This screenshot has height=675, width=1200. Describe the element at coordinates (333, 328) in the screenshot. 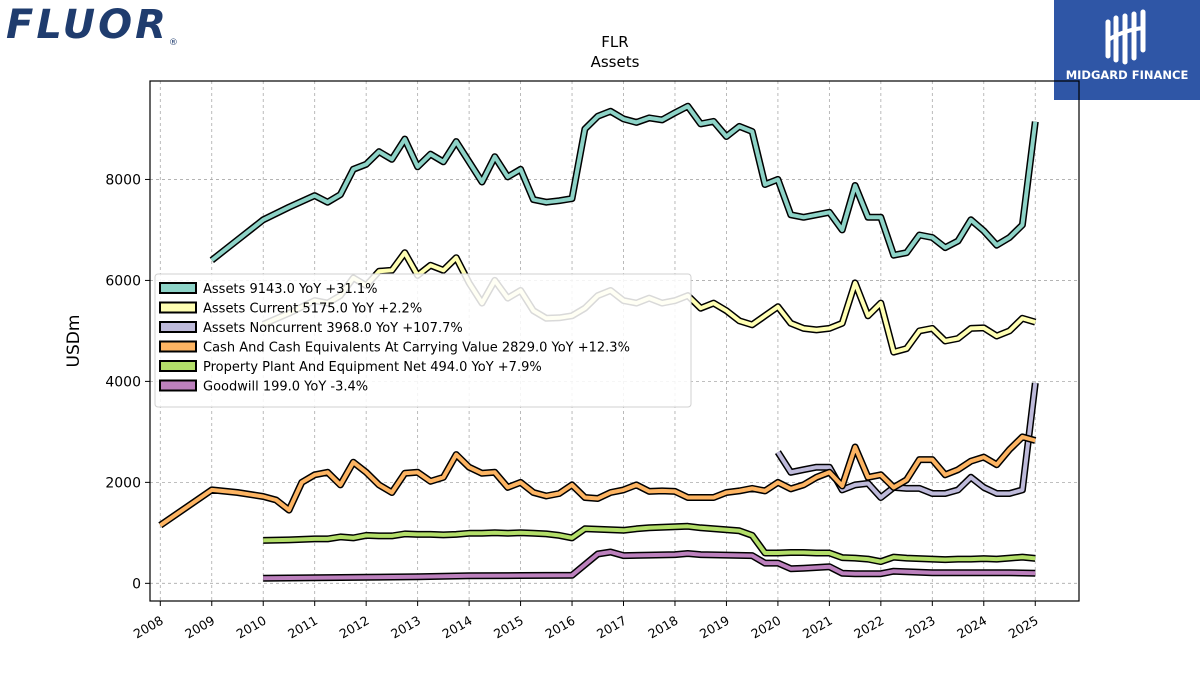

I see `legend-entry: Assets Noncurrent 3968.0 YoY +107.7%` at that location.